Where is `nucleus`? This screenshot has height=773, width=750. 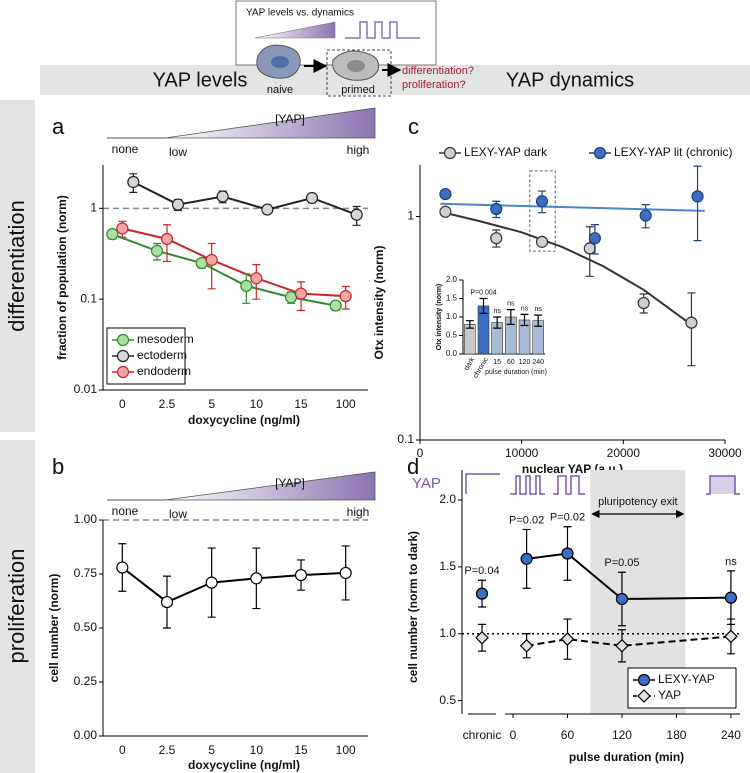 nucleus is located at coordinates (356, 66).